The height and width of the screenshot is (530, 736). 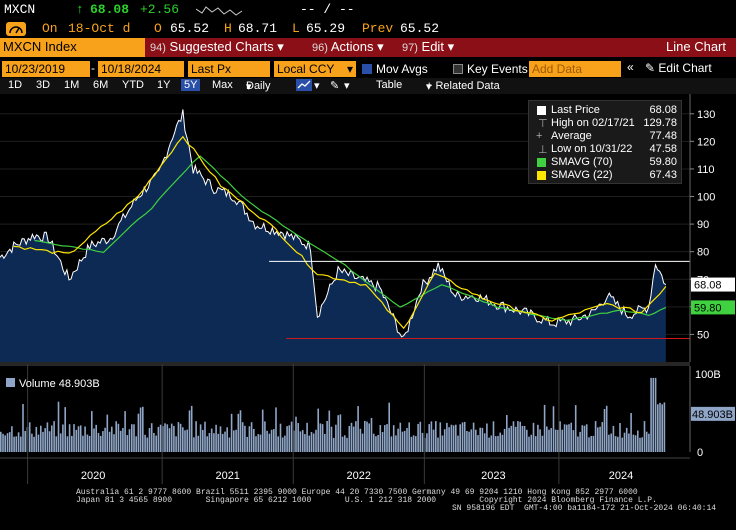 What do you see at coordinates (160, 9) in the screenshot?
I see `net-change: +2.56` at bounding box center [160, 9].